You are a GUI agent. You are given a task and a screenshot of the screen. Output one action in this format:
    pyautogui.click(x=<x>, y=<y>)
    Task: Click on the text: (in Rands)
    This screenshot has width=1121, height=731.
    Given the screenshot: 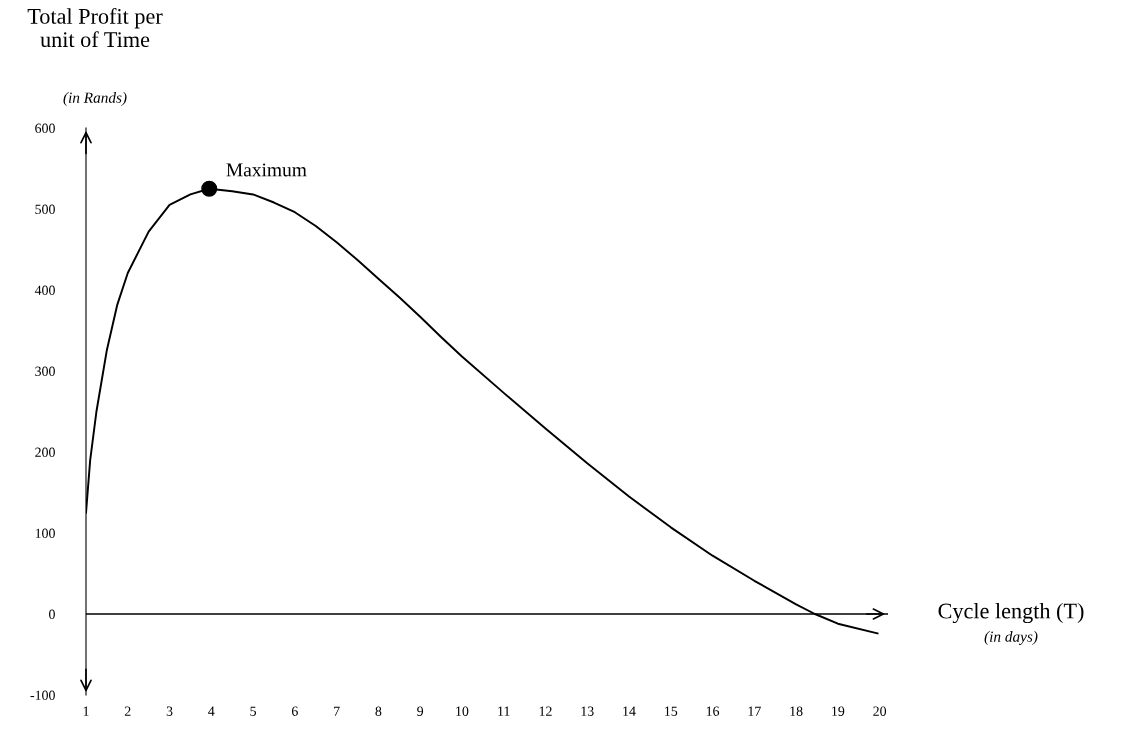 What is the action you would take?
    pyautogui.click(x=95, y=99)
    